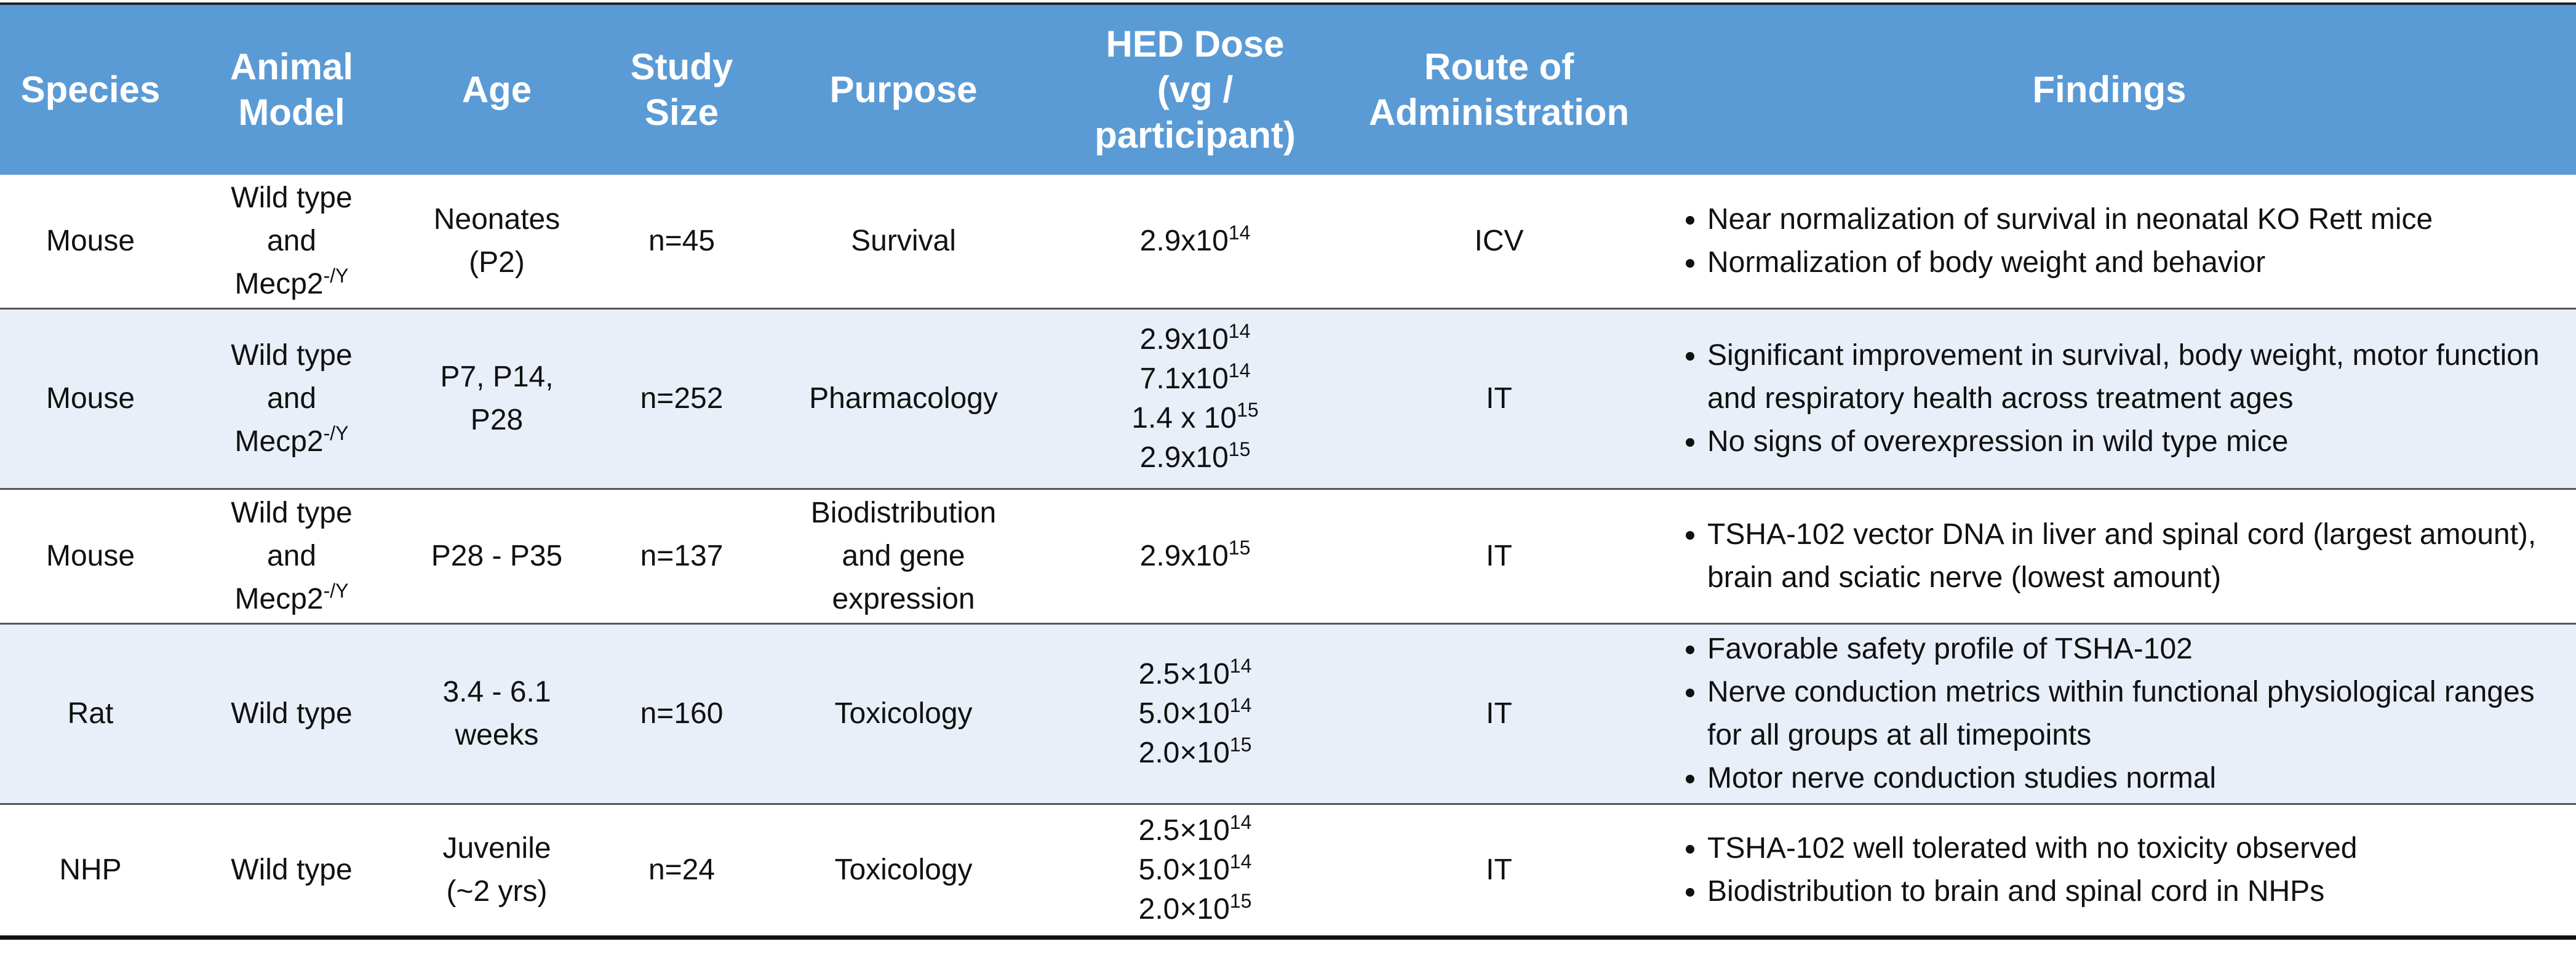 Image resolution: width=2576 pixels, height=960 pixels. Describe the element at coordinates (682, 399) in the screenshot. I see `size-cell: n=252` at that location.